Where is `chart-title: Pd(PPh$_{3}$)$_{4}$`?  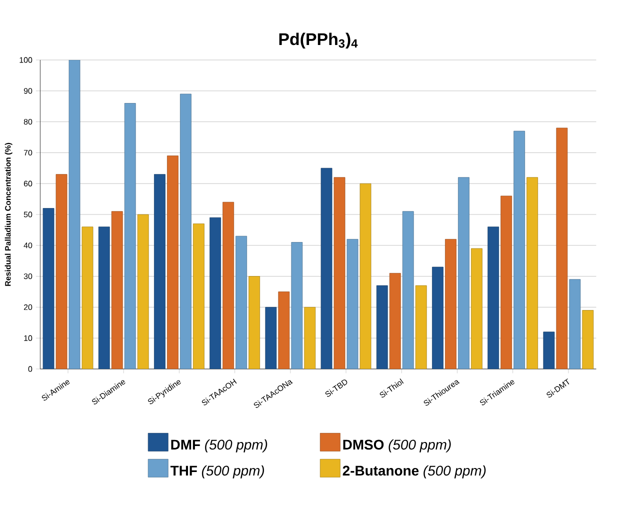 chart-title: Pd(PPh$_{3}$)$_{4}$ is located at coordinates (318, 40).